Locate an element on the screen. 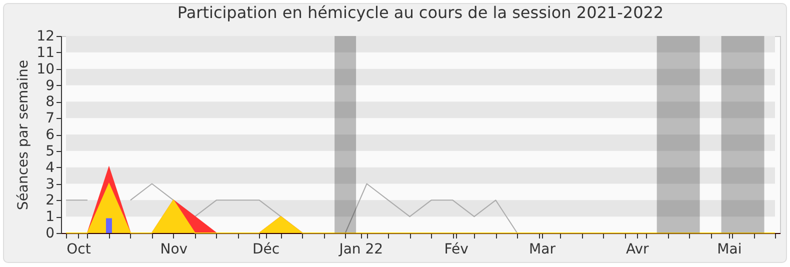  y-tick-label: 7 is located at coordinates (50, 118).